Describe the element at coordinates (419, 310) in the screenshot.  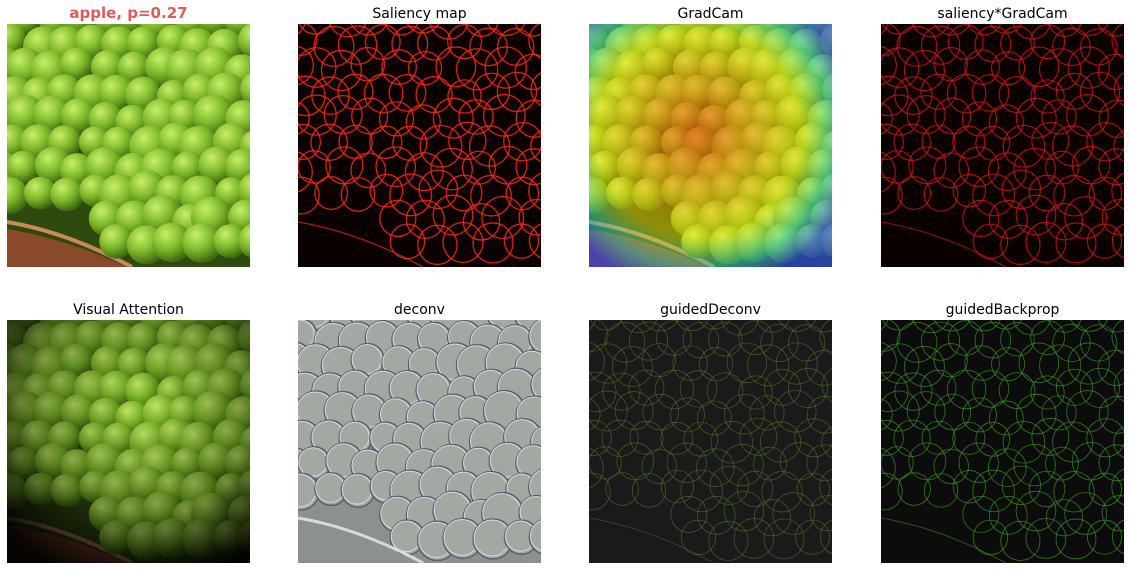
I see `deconv-title: deconv` at that location.